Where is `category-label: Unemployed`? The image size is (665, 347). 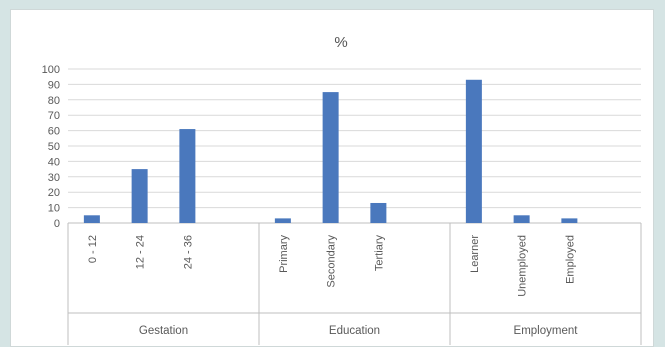 category-label: Unemployed is located at coordinates (523, 266).